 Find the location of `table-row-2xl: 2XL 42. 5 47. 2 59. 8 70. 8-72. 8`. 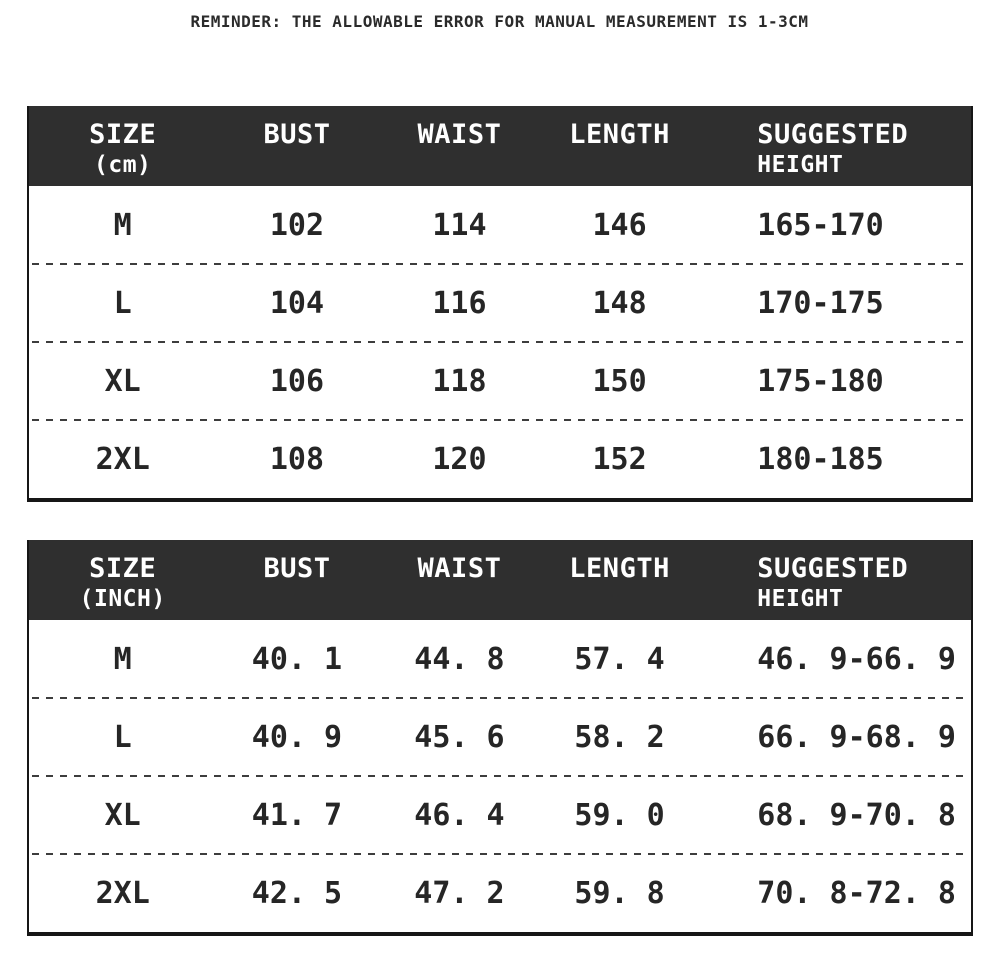

table-row-2xl: 2XL 42. 5 47. 2 59. 8 70. 8-72. 8 is located at coordinates (500, 893).